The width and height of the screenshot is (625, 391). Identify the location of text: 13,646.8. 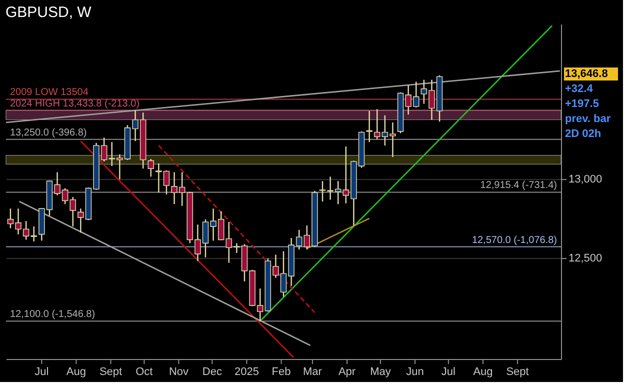
(586, 74).